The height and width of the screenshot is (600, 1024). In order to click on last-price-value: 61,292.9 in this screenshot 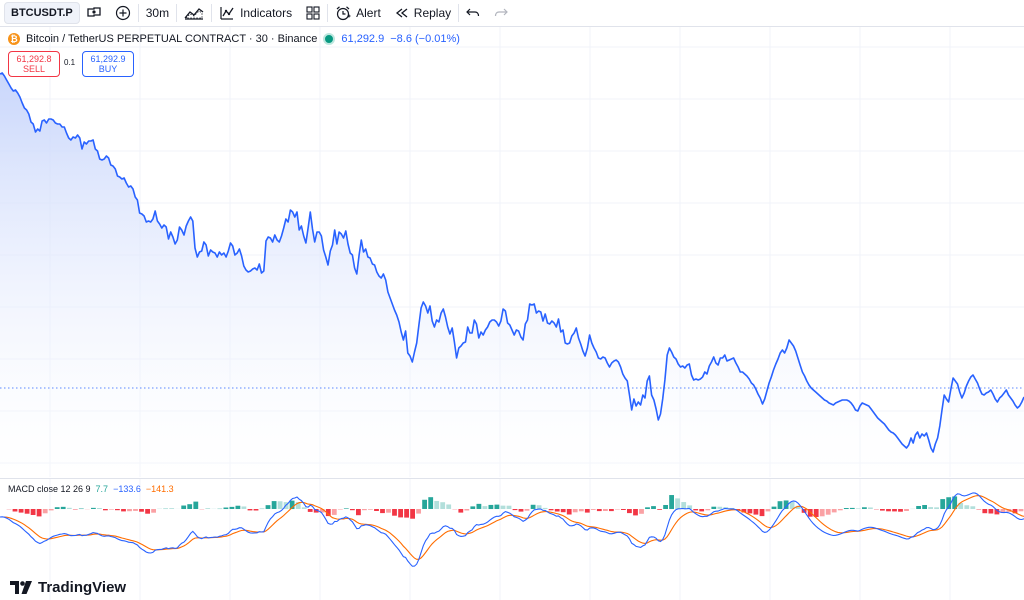, I will do `click(362, 39)`.